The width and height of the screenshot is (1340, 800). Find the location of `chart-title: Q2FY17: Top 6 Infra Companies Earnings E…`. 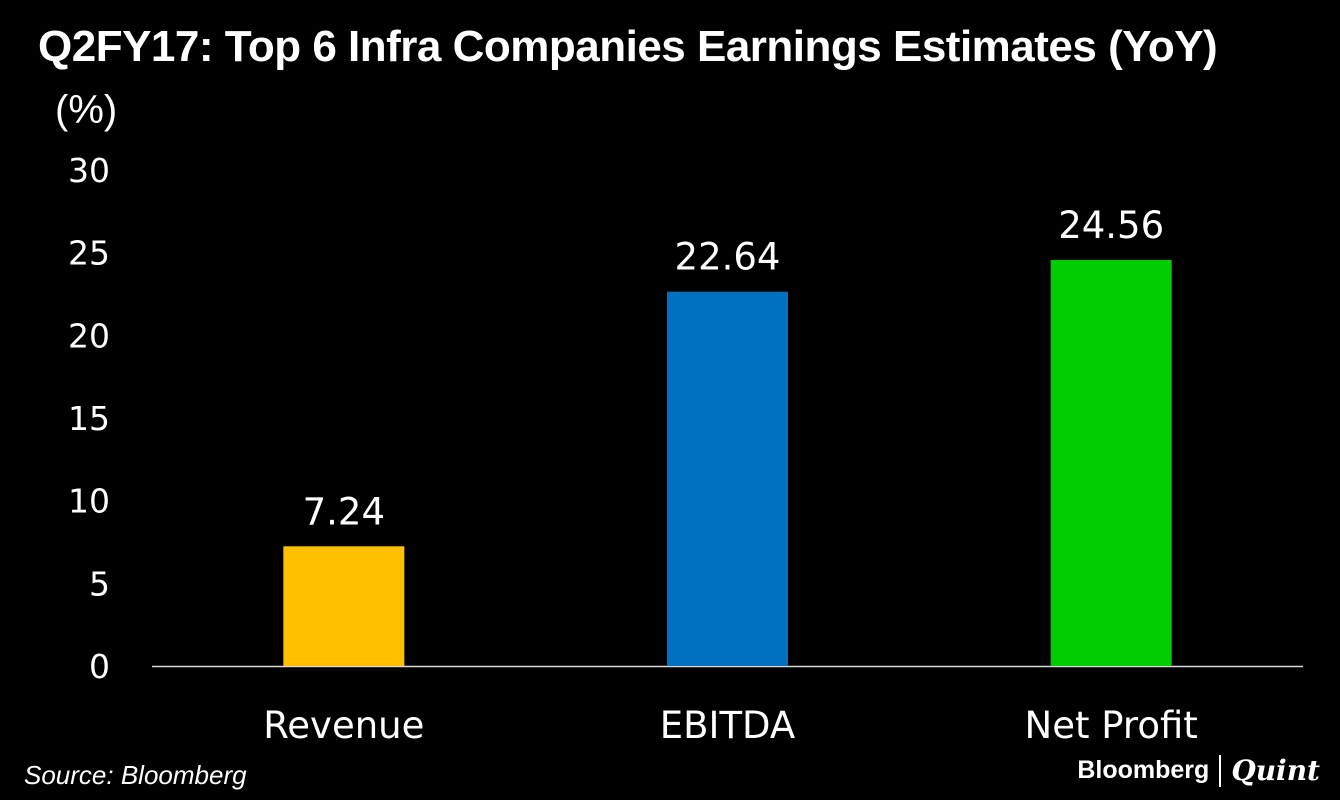

chart-title: Q2FY17: Top 6 Infra Companies Earnings E… is located at coordinates (628, 46).